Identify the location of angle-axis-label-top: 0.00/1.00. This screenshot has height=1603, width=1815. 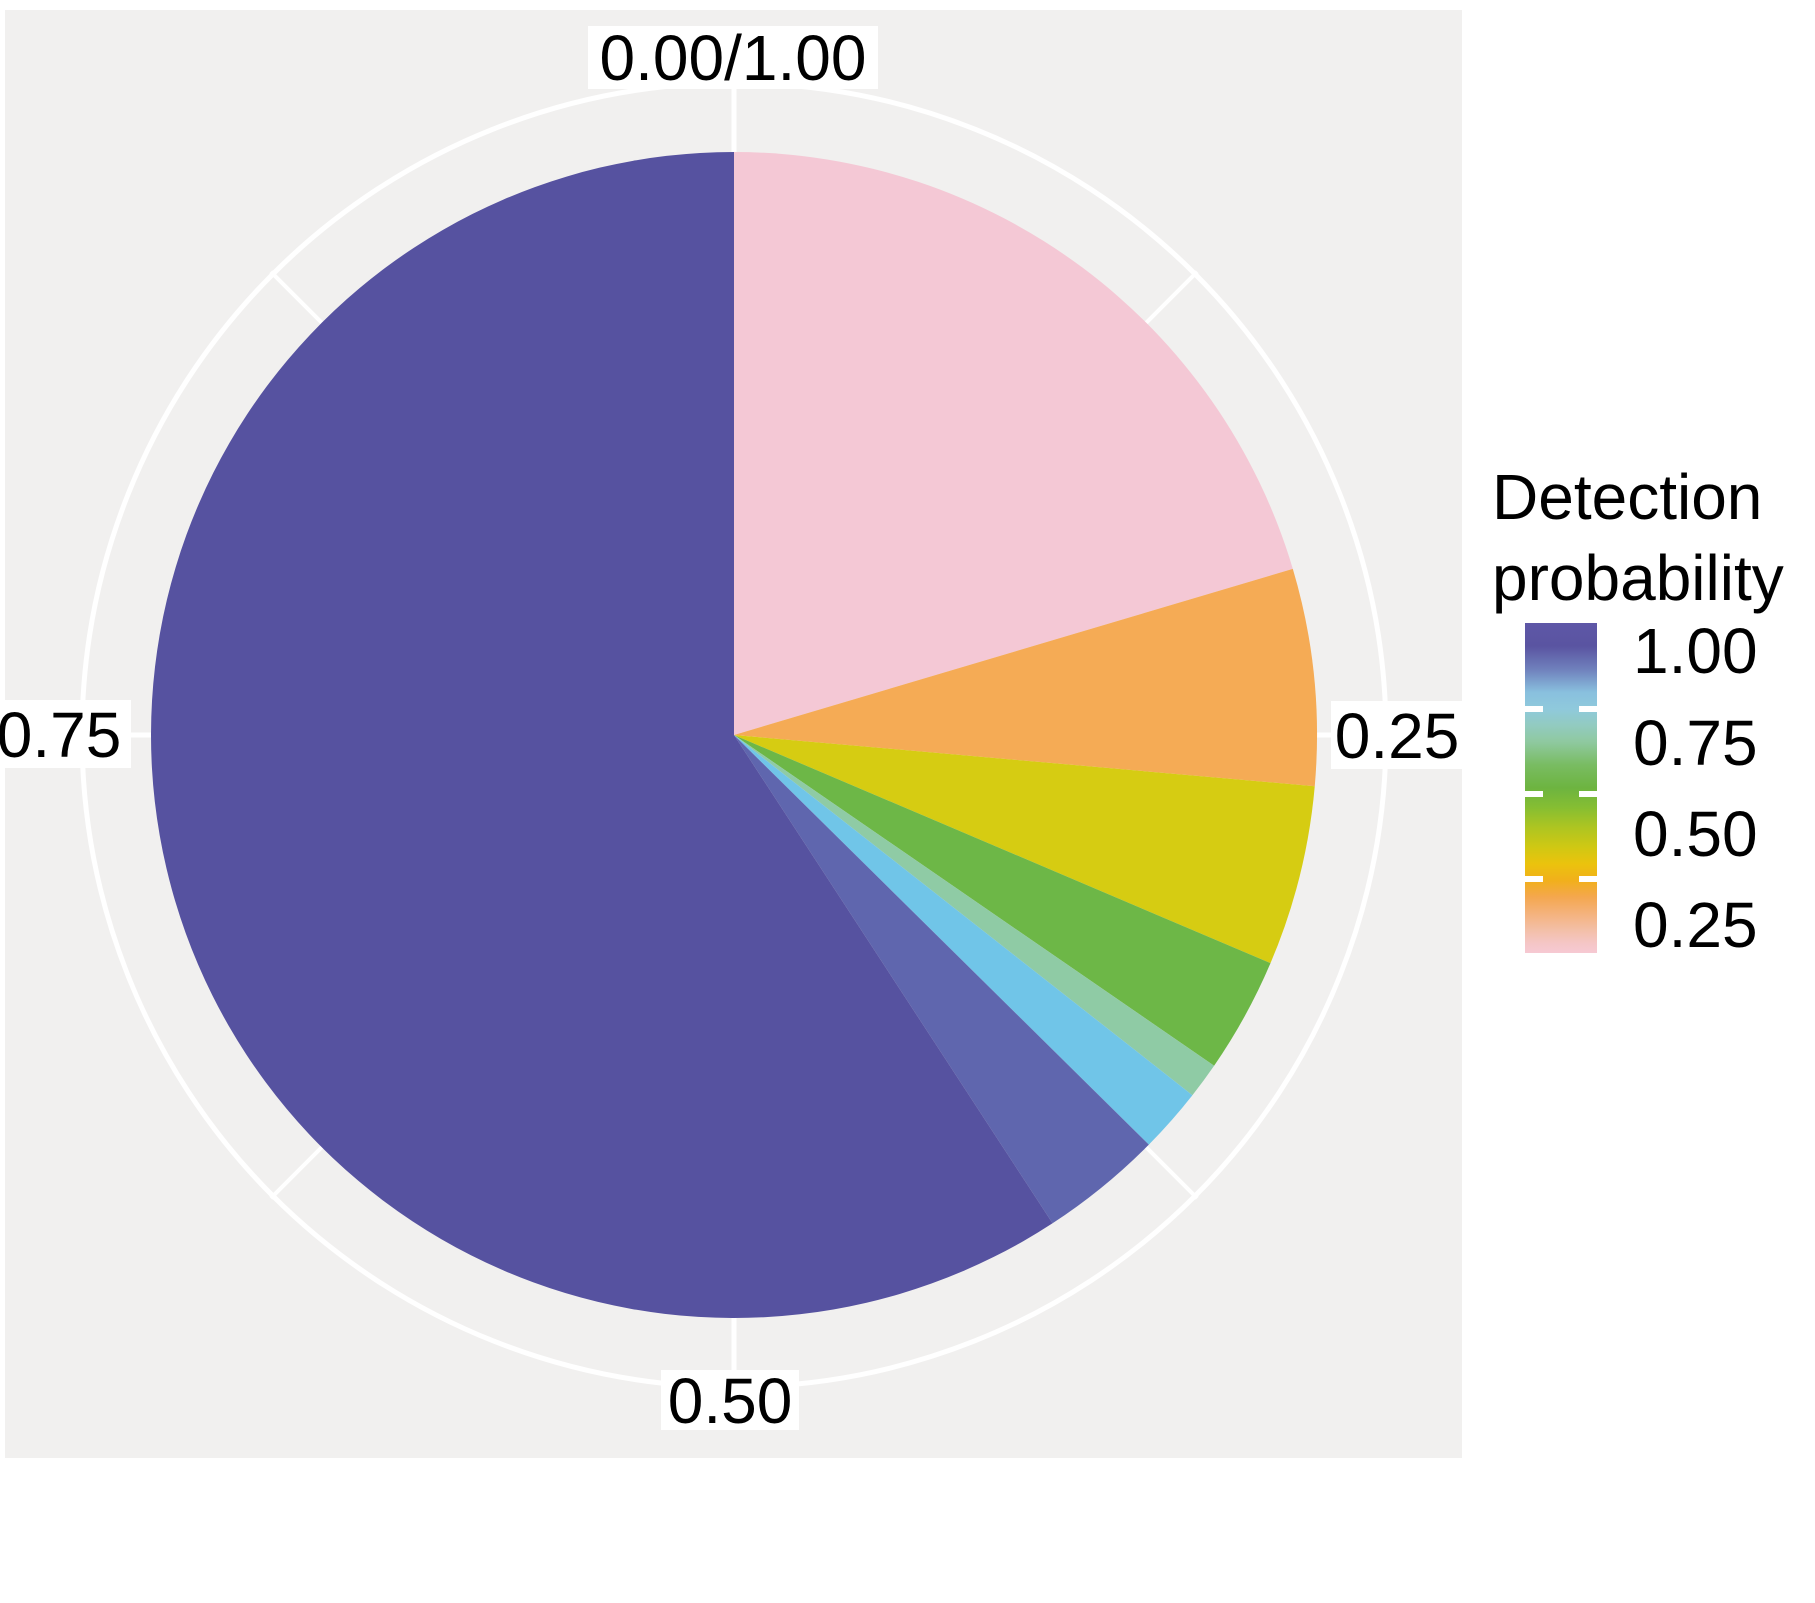
(733, 58).